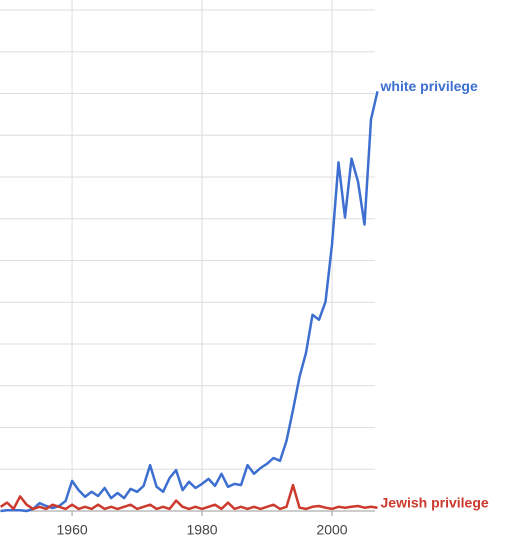 The height and width of the screenshot is (553, 514). What do you see at coordinates (201, 530) in the screenshot?
I see `x-tick-label: 1980` at bounding box center [201, 530].